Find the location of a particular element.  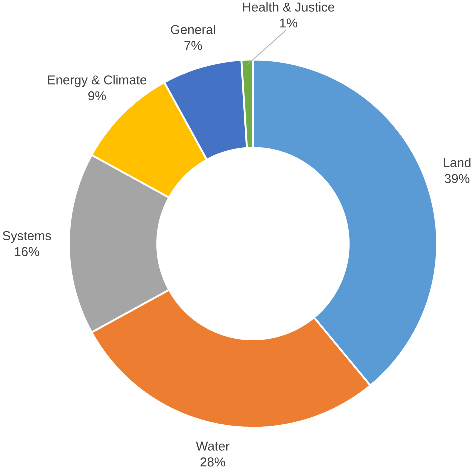

data-label: 39% is located at coordinates (457, 179).